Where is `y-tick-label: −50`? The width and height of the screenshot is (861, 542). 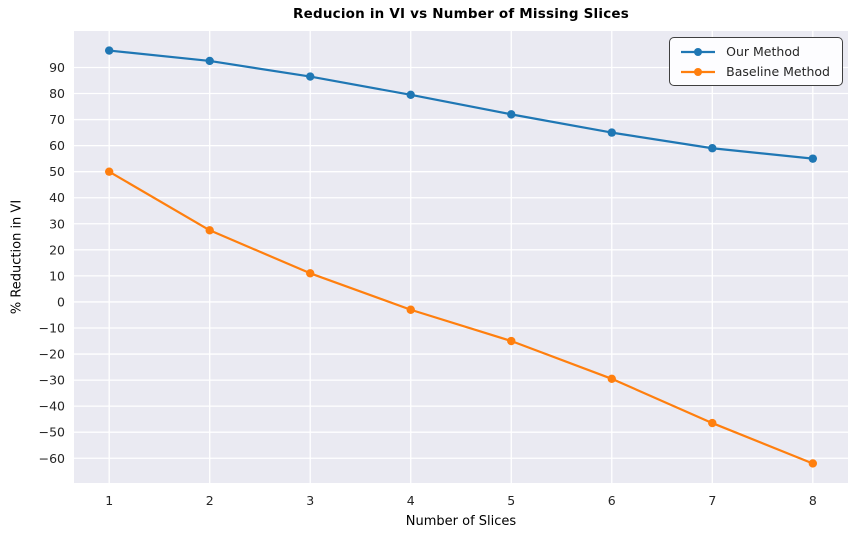
y-tick-label: −50 is located at coordinates (52, 432).